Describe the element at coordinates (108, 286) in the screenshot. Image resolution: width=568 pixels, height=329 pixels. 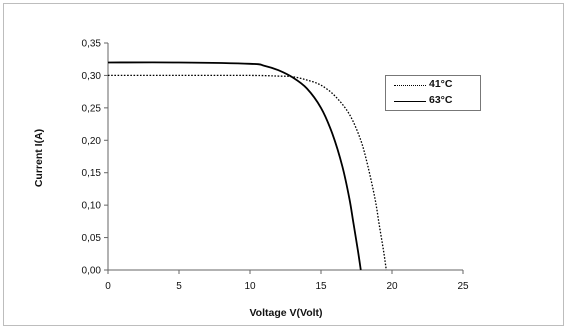
I see `x-tick-label: 0` at that location.